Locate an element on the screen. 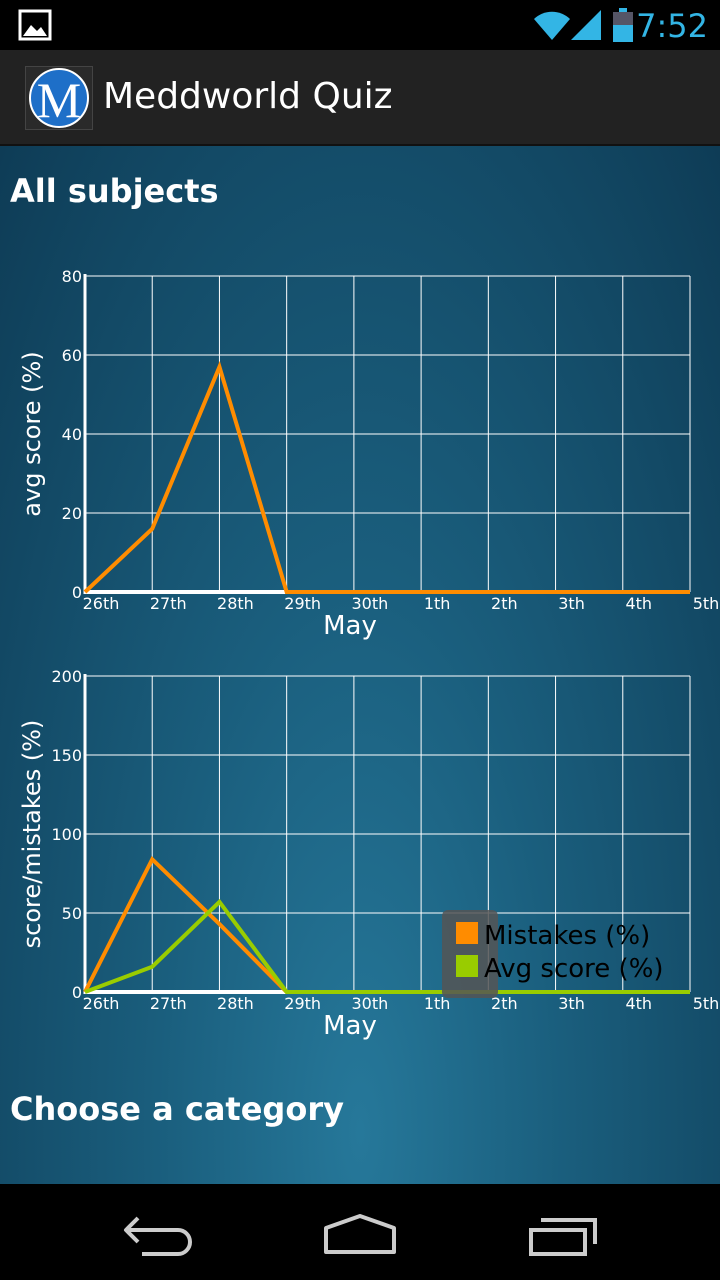 This screenshot has height=1280, width=720. section-heading-all-subjects: All subjects is located at coordinates (114, 191).